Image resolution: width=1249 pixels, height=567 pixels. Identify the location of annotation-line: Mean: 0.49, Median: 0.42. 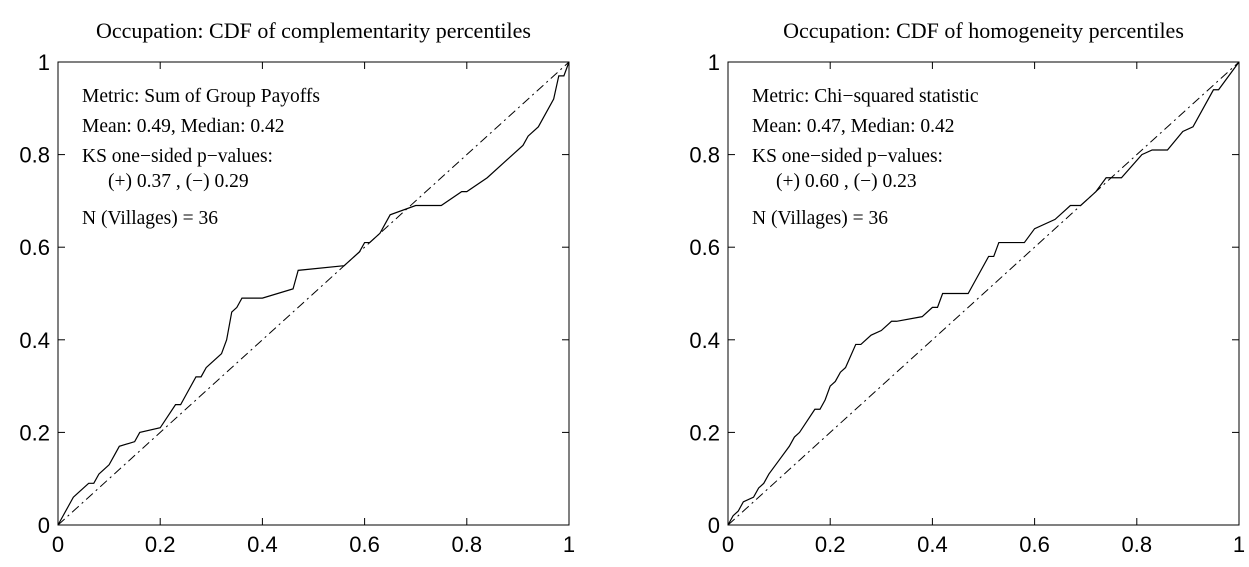
(183, 126).